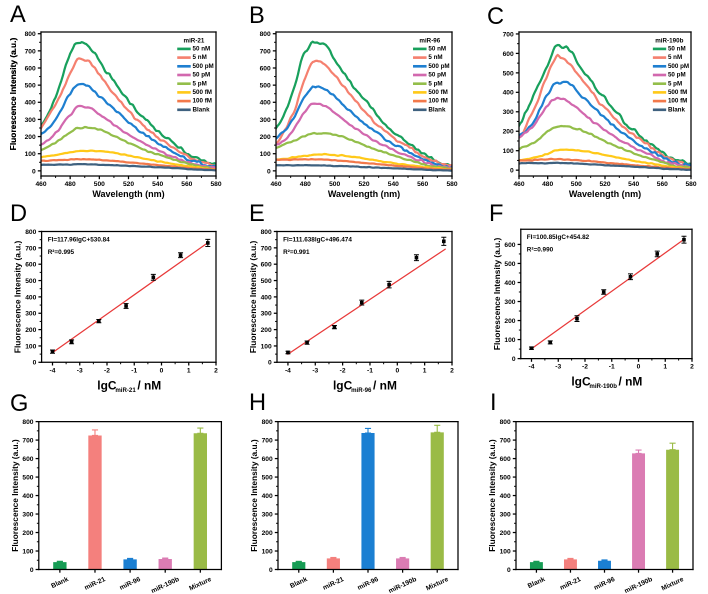 This screenshot has width=708, height=594. Describe the element at coordinates (18, 15) in the screenshot. I see `svg-text: A` at that location.